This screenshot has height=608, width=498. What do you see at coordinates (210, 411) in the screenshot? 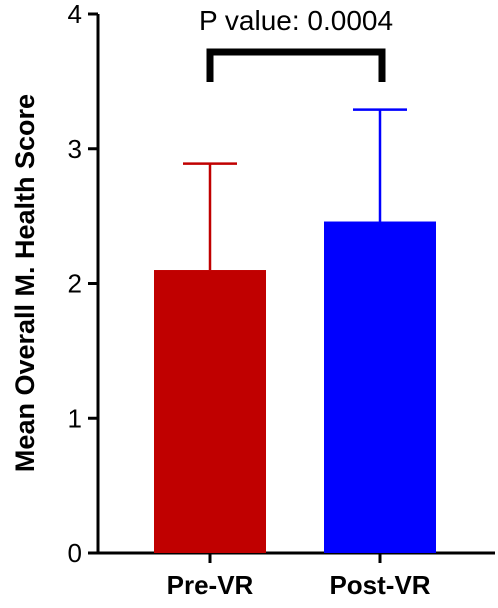
I see `bar-pre-vr` at bounding box center [210, 411].